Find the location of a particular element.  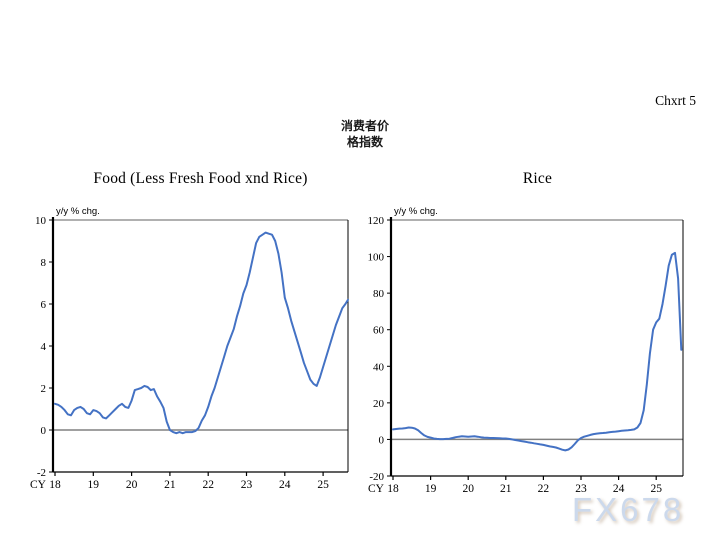

y-tick-label: 40 is located at coordinates (379, 367).